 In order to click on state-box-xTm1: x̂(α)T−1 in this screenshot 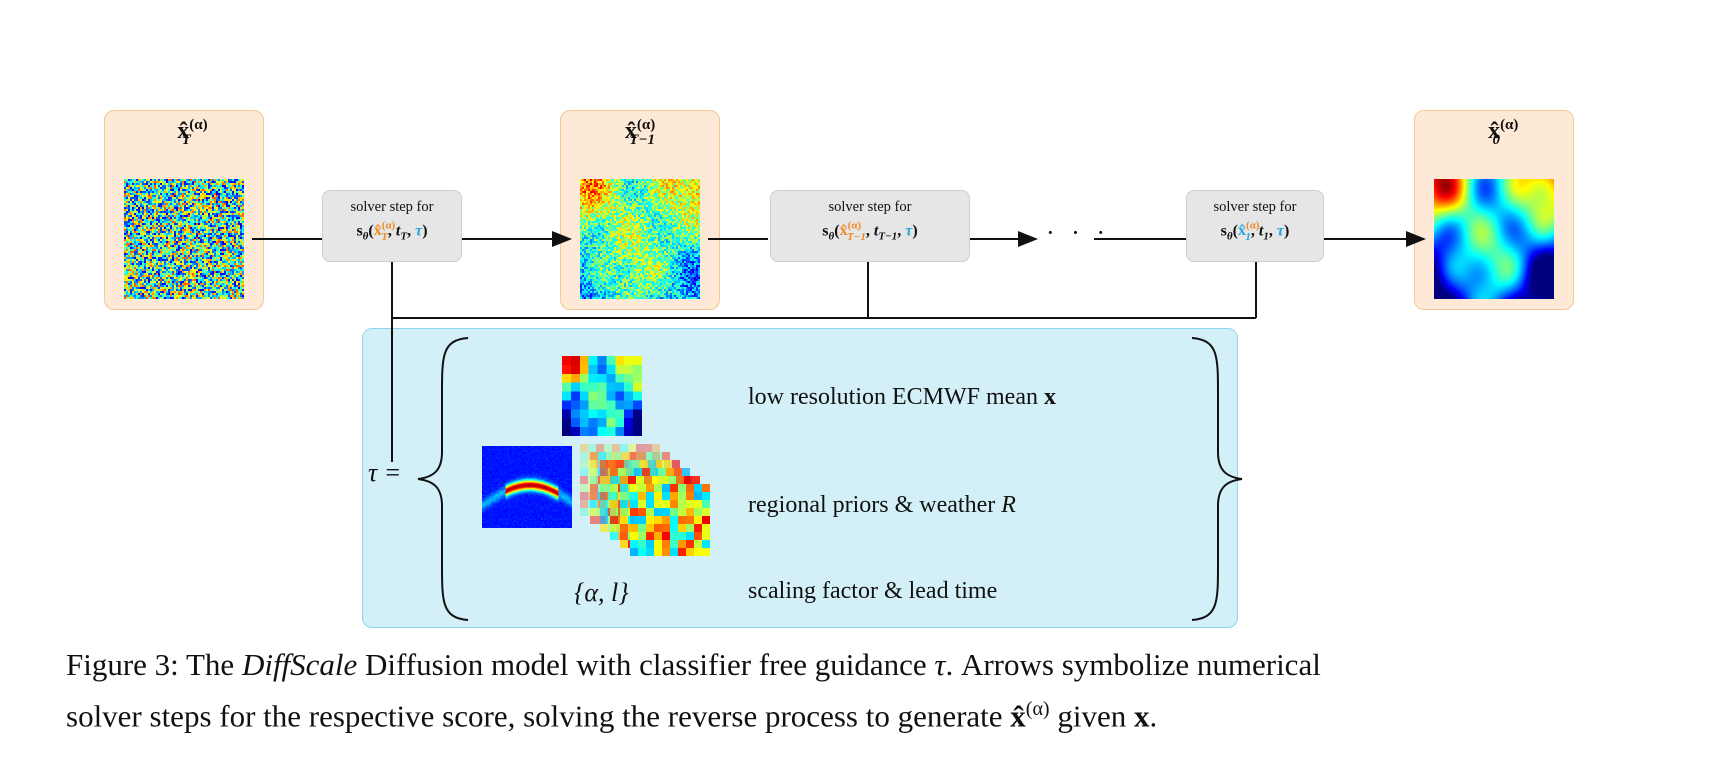, I will do `click(640, 210)`.